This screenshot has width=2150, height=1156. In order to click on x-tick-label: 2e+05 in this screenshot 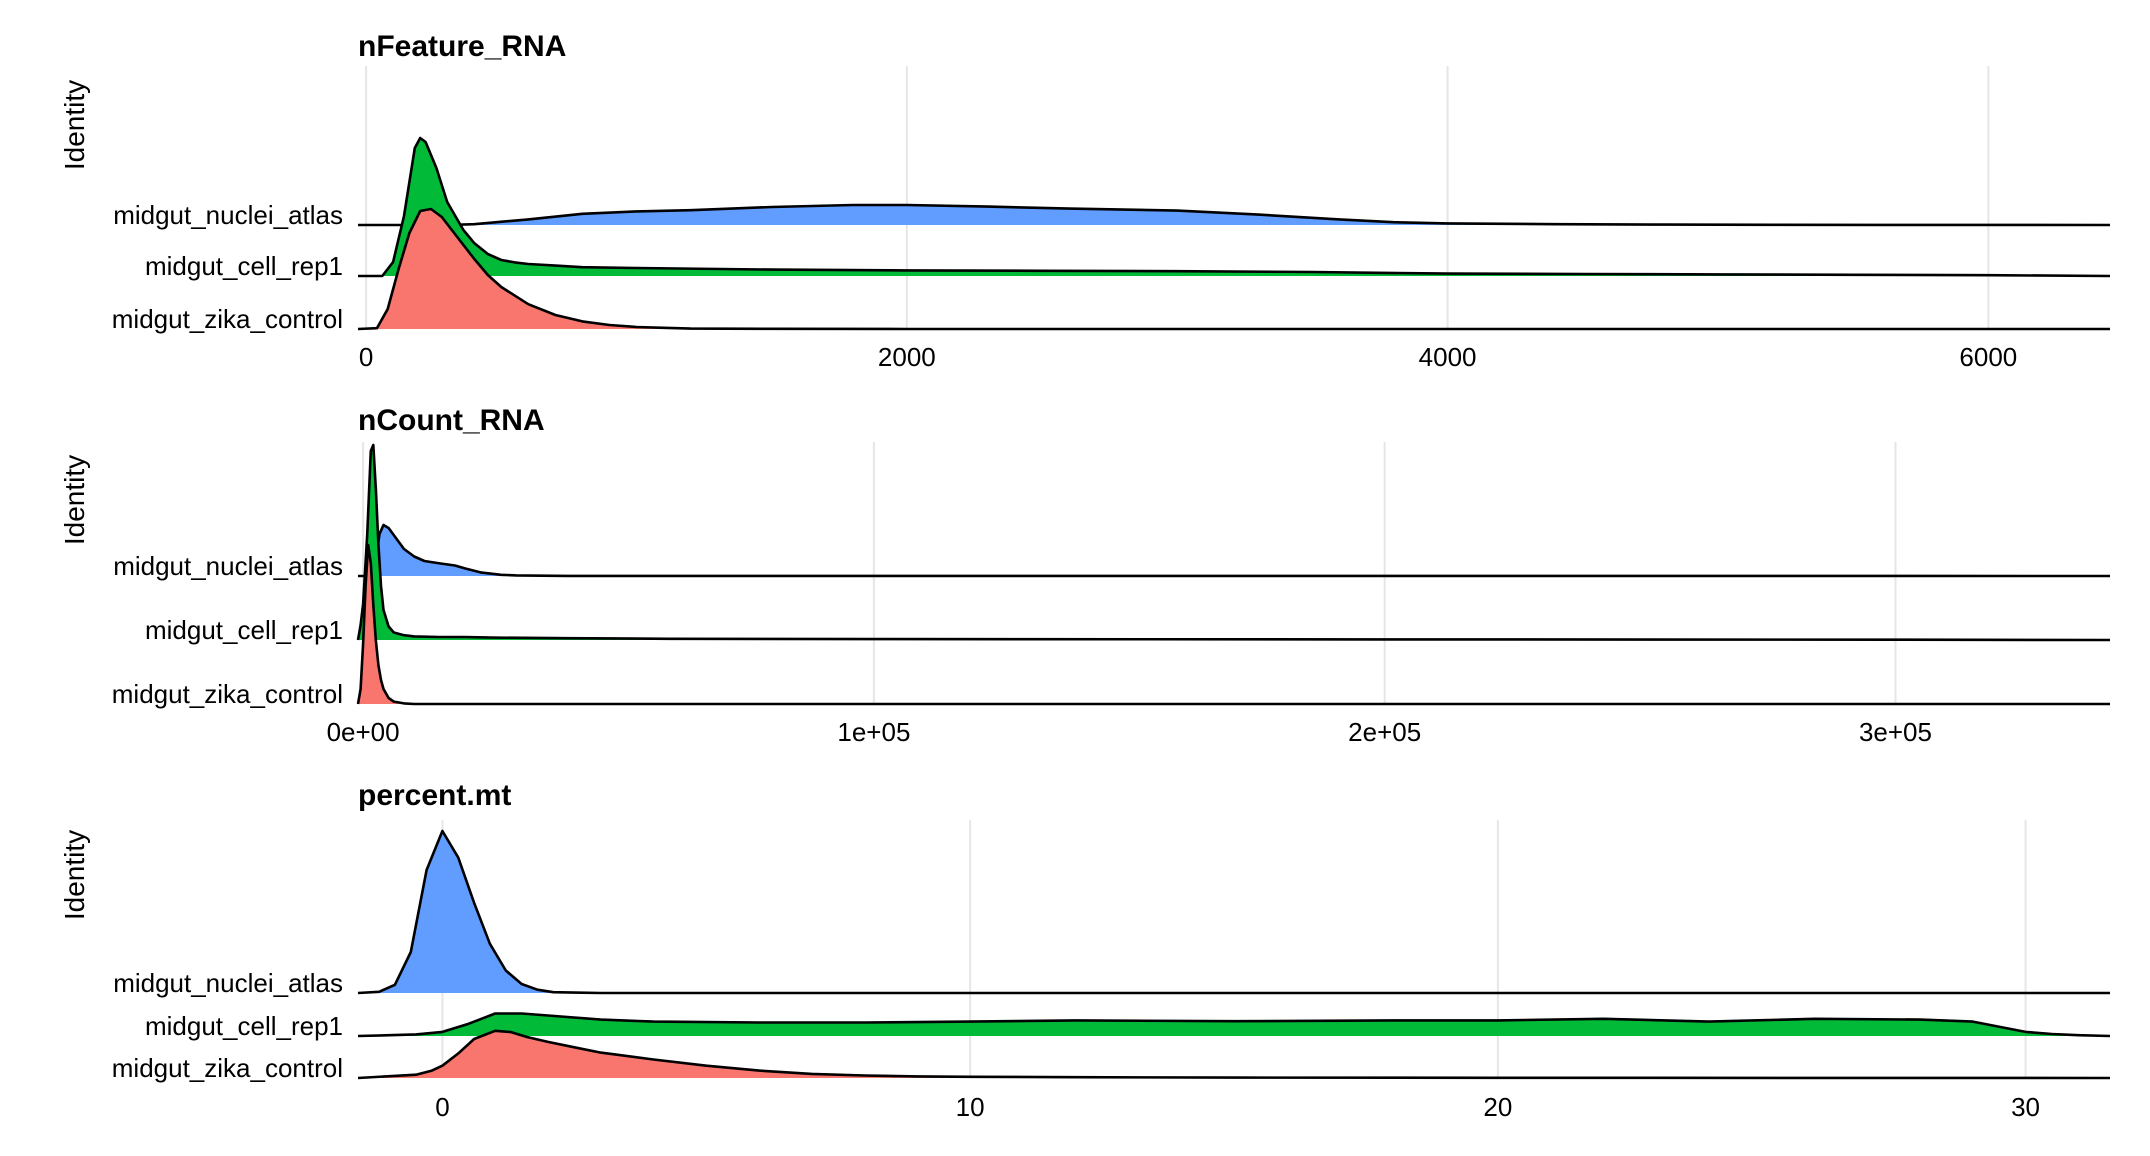, I will do `click(1384, 732)`.